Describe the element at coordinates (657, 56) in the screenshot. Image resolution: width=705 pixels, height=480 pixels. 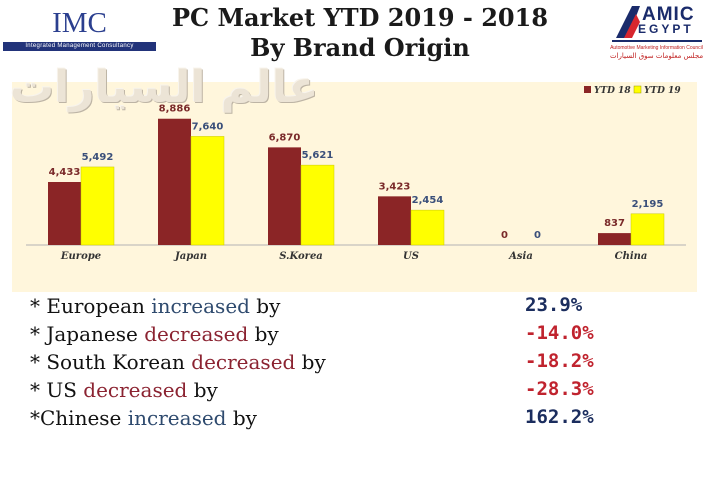
I see `amic-logo-subtitle-arabic: مجلس معلومات سوق السيارات` at that location.